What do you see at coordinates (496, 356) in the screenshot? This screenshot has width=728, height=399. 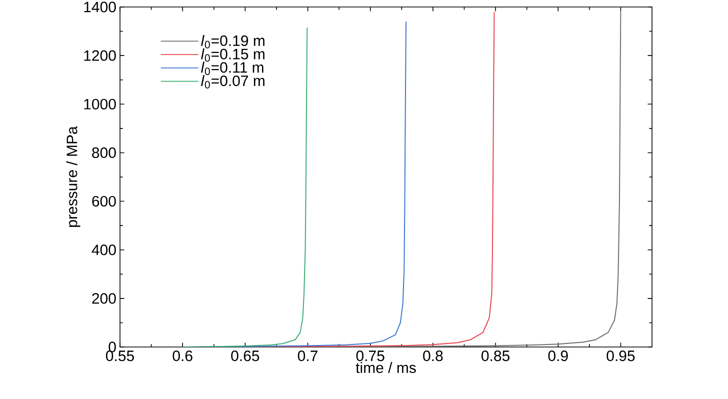 I see `x-tick-label: 0.85` at bounding box center [496, 356].